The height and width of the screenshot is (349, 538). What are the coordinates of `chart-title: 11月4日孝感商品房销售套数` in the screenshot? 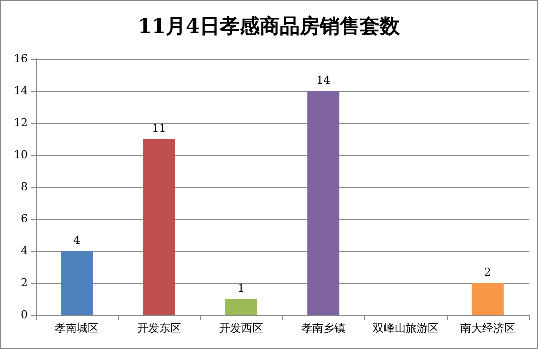 It's located at (269, 26).